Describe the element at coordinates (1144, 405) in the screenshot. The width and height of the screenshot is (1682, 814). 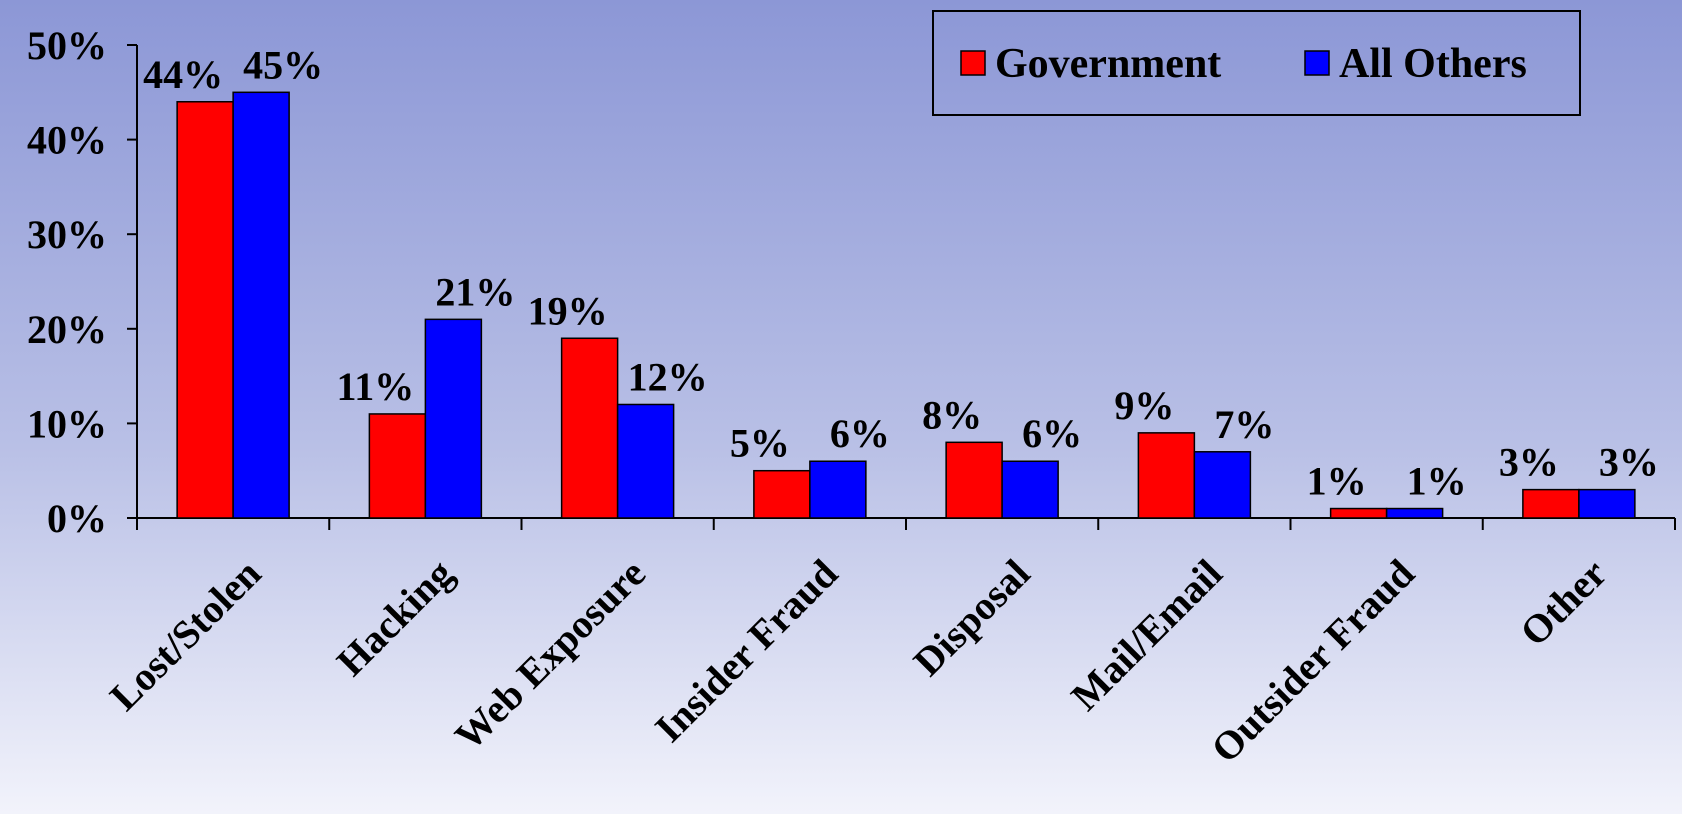
I see `data-label: 9%` at that location.